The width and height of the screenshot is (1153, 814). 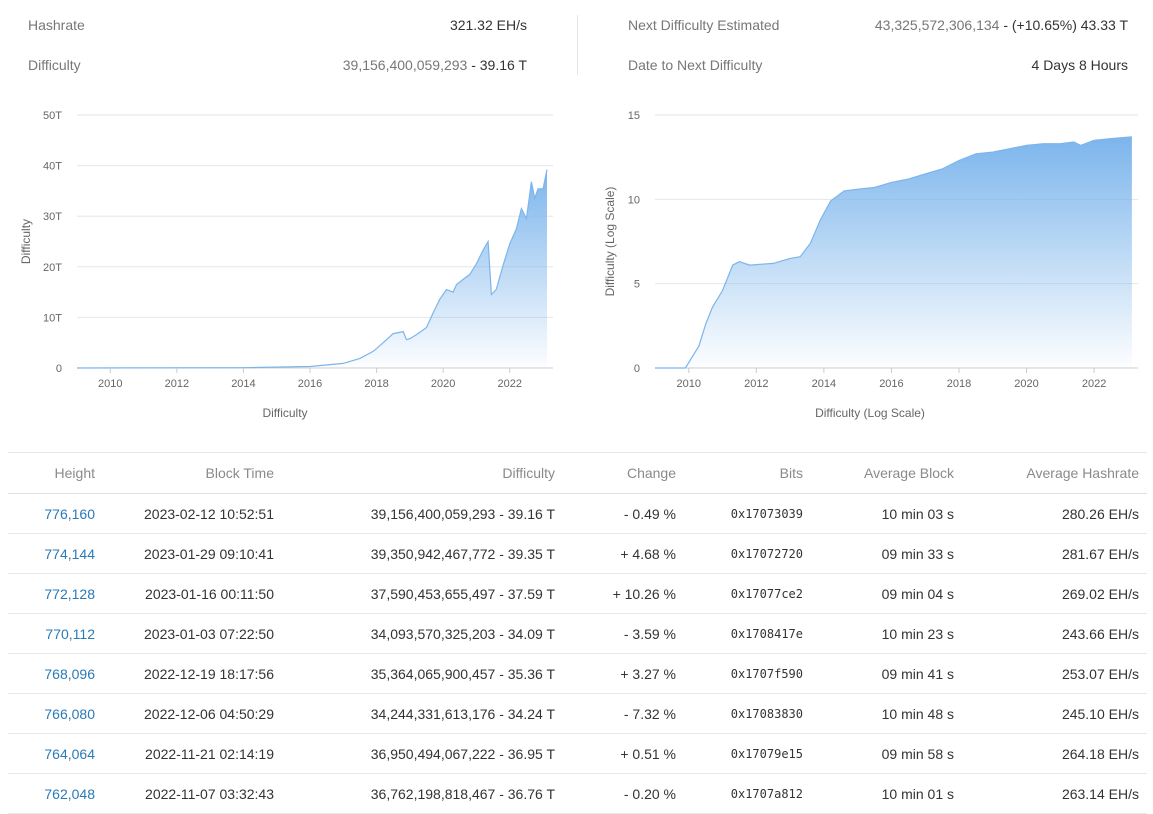 I want to click on cell-avgblock: 10 min 03 s, so click(x=886, y=513).